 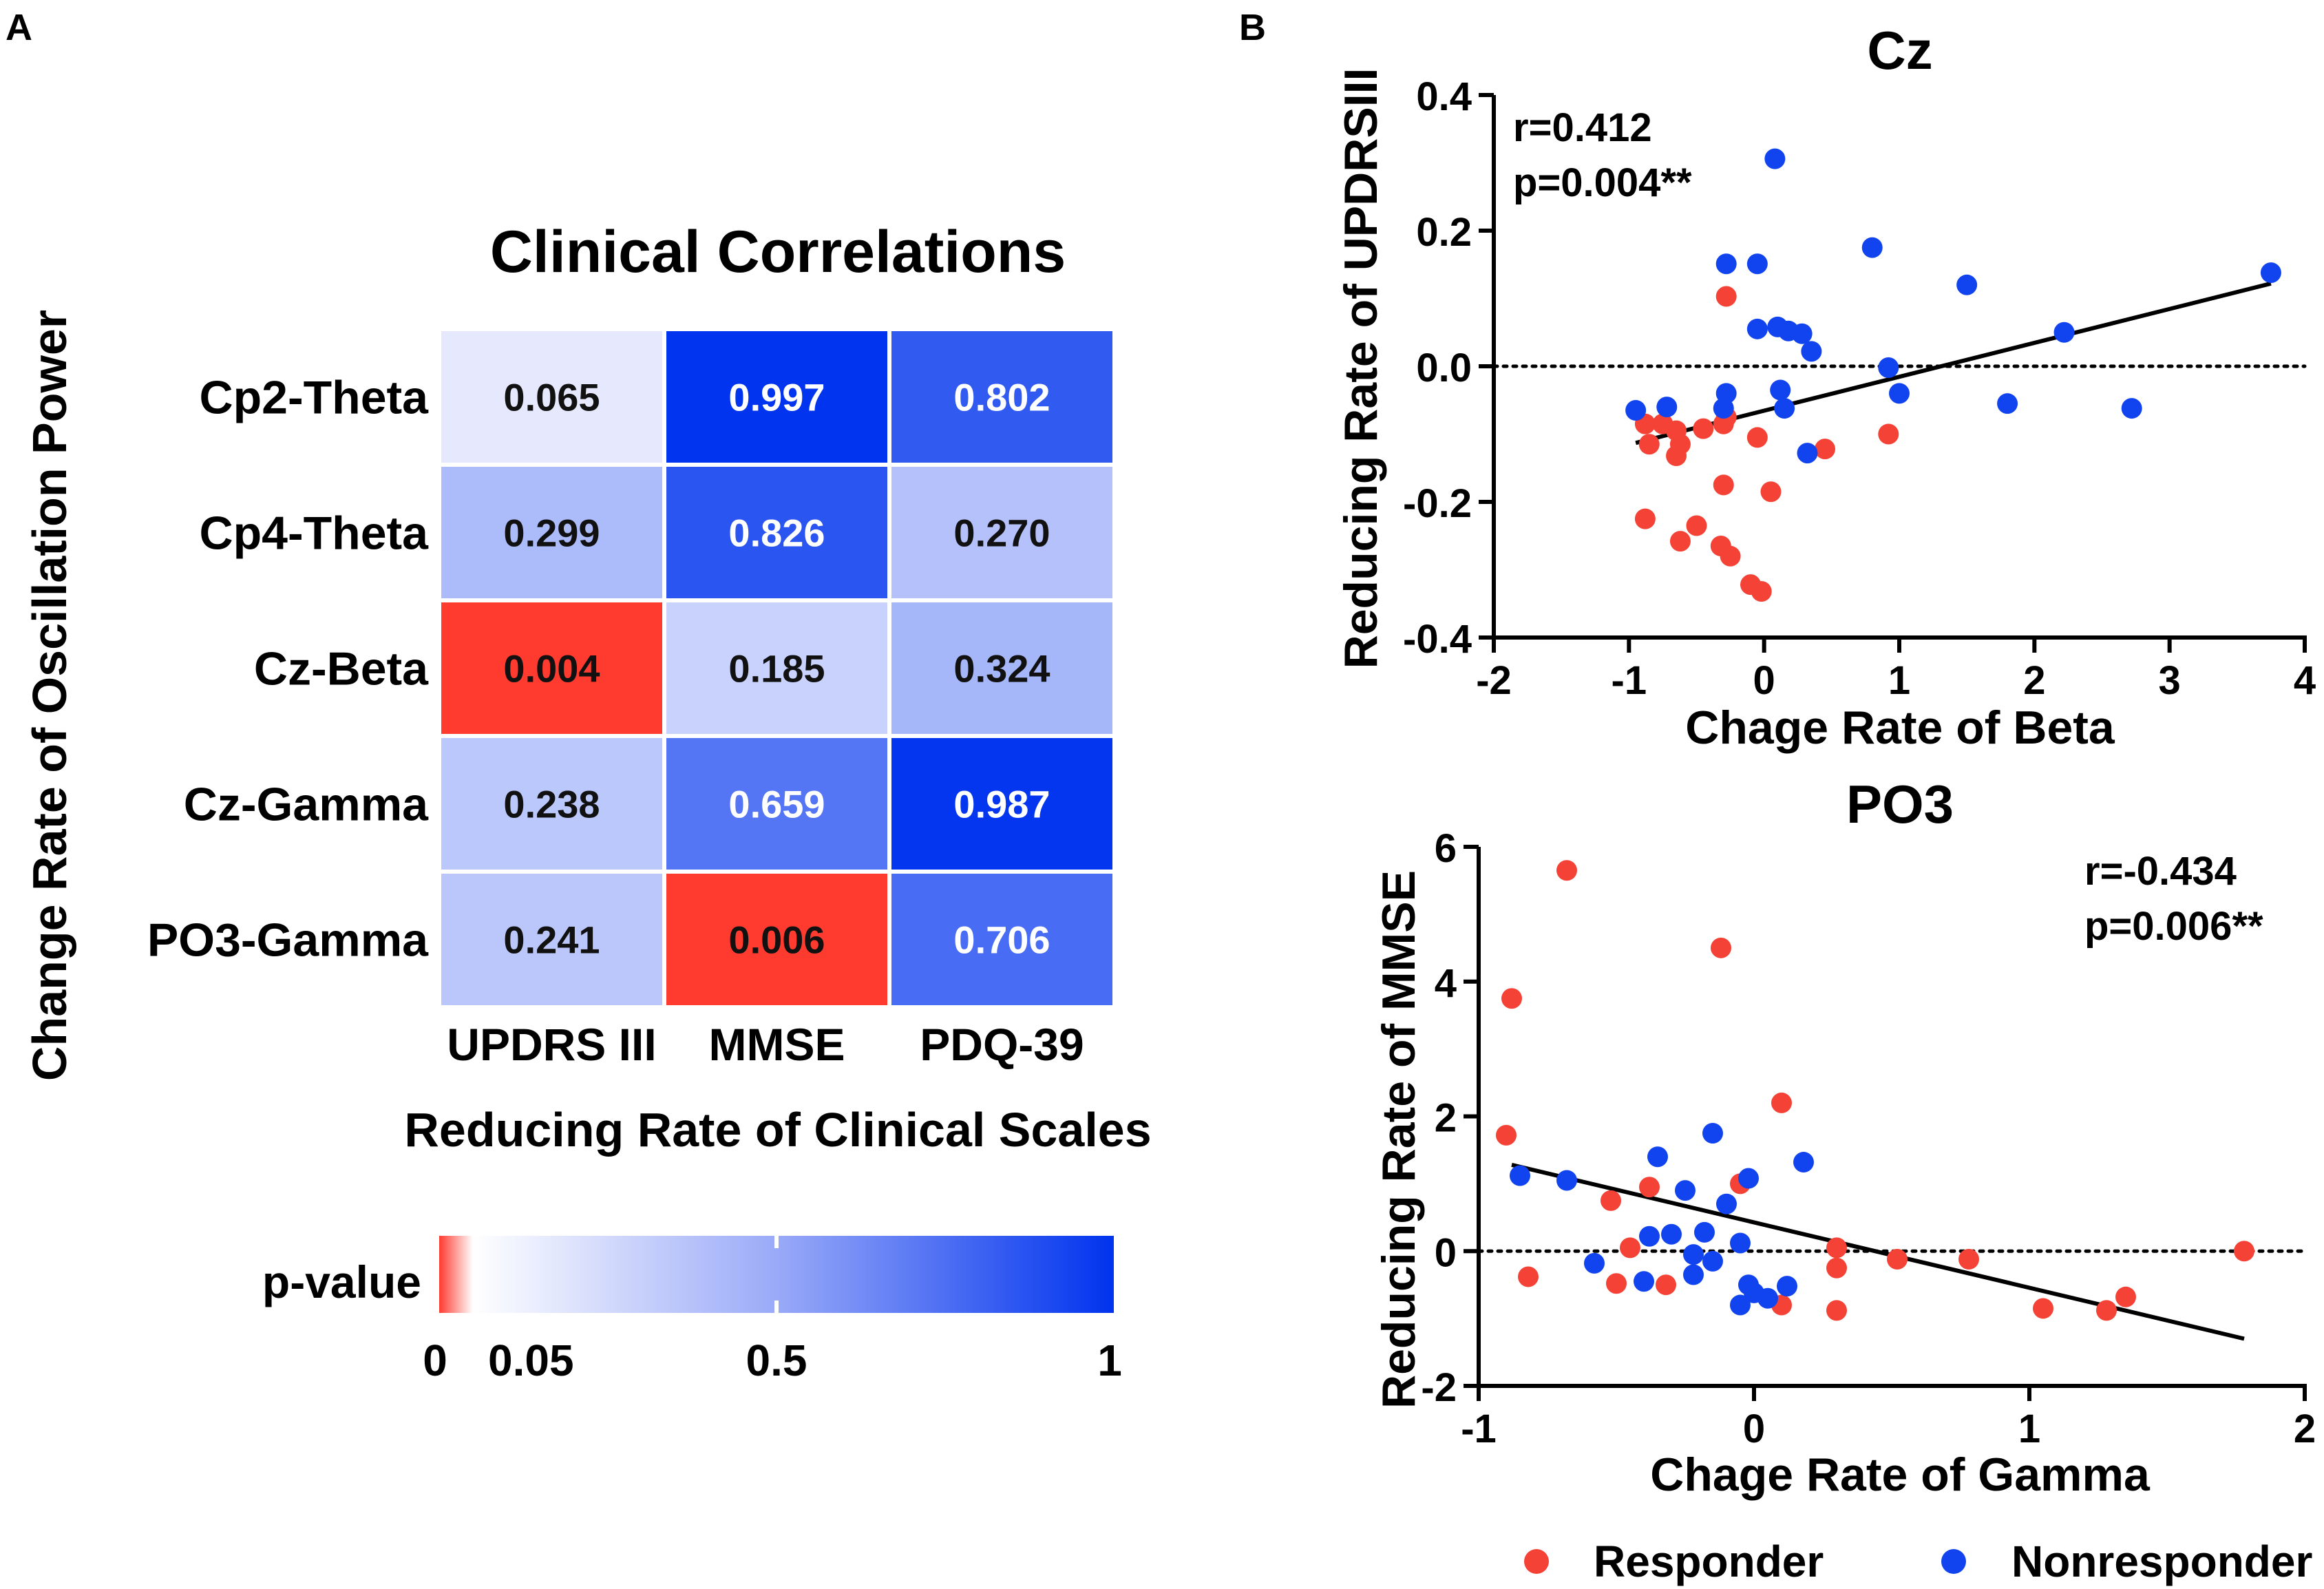 I want to click on heatmap-row-label: PO3-Gamma, so click(x=288, y=940).